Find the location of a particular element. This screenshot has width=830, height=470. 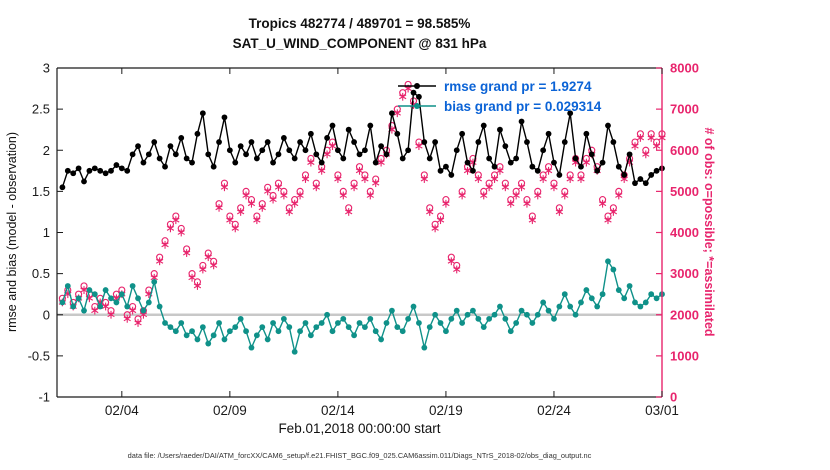

svg-text: 02/19 is located at coordinates (446, 410).